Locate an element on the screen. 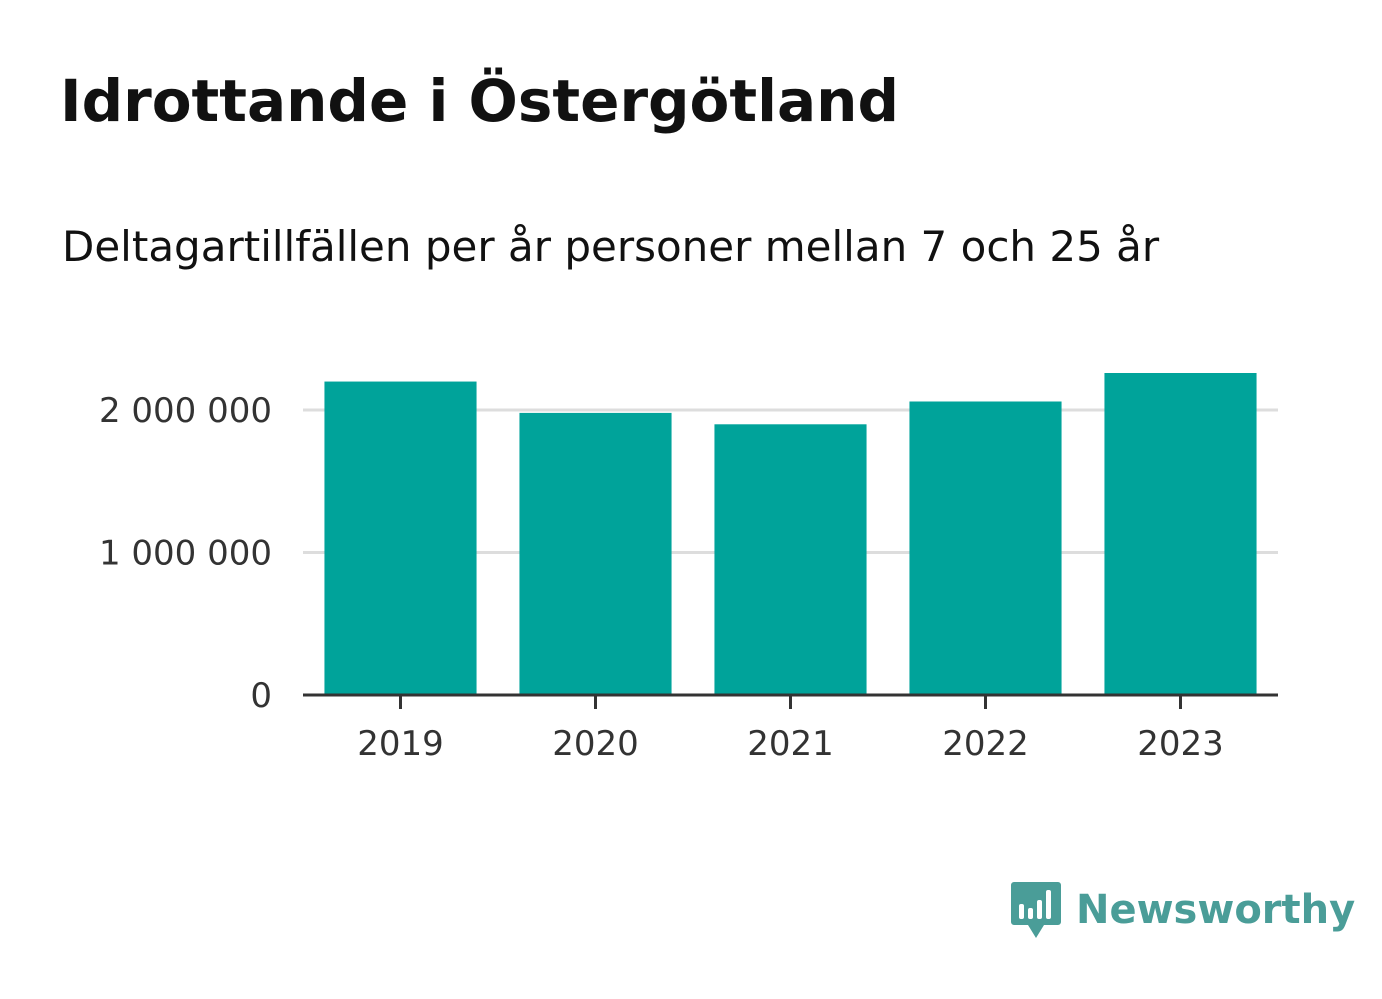  y-tick-label: 2 000 000 is located at coordinates (185, 411).